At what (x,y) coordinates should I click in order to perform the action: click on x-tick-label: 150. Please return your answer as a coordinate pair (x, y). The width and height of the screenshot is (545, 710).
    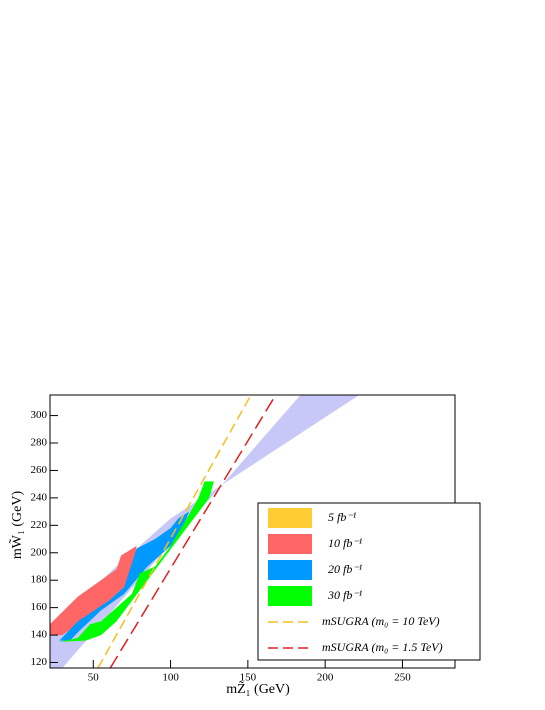
    Looking at the image, I should click on (248, 678).